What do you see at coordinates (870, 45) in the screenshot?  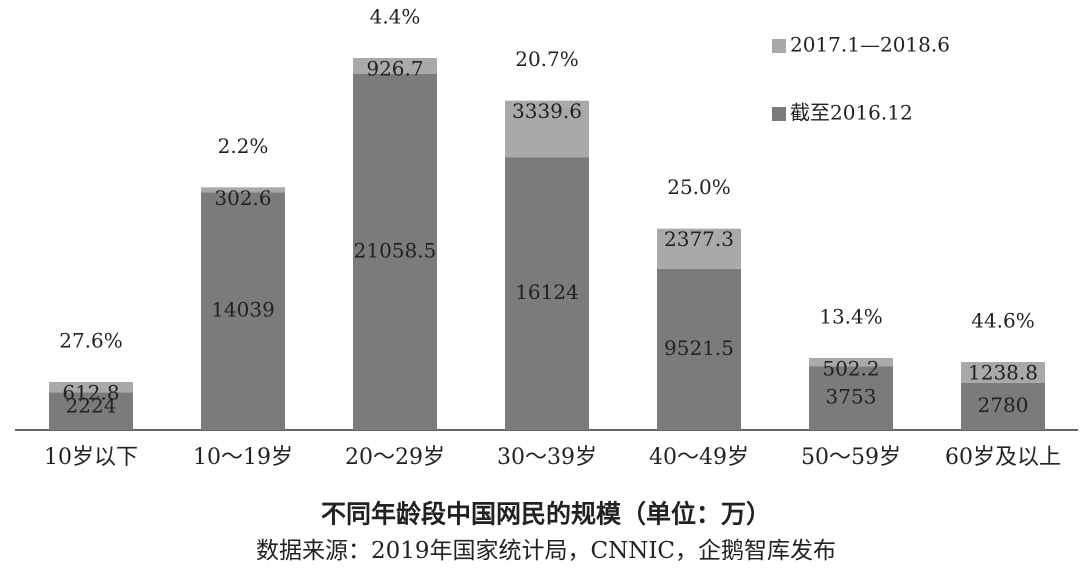 I see `legend-label: 2017.1—2018.6` at bounding box center [870, 45].